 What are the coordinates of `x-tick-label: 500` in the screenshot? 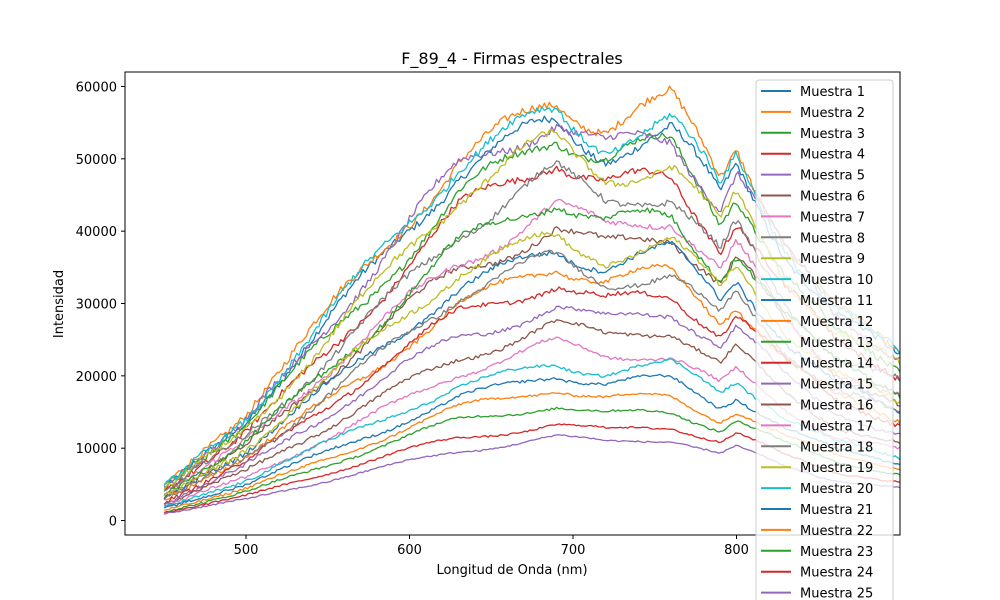 It's located at (246, 550).